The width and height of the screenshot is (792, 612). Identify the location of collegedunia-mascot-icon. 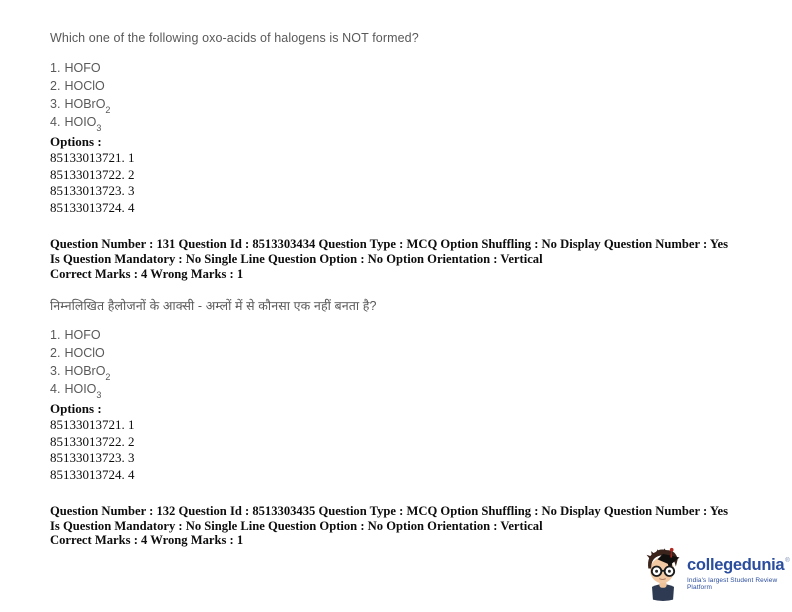
(663, 574).